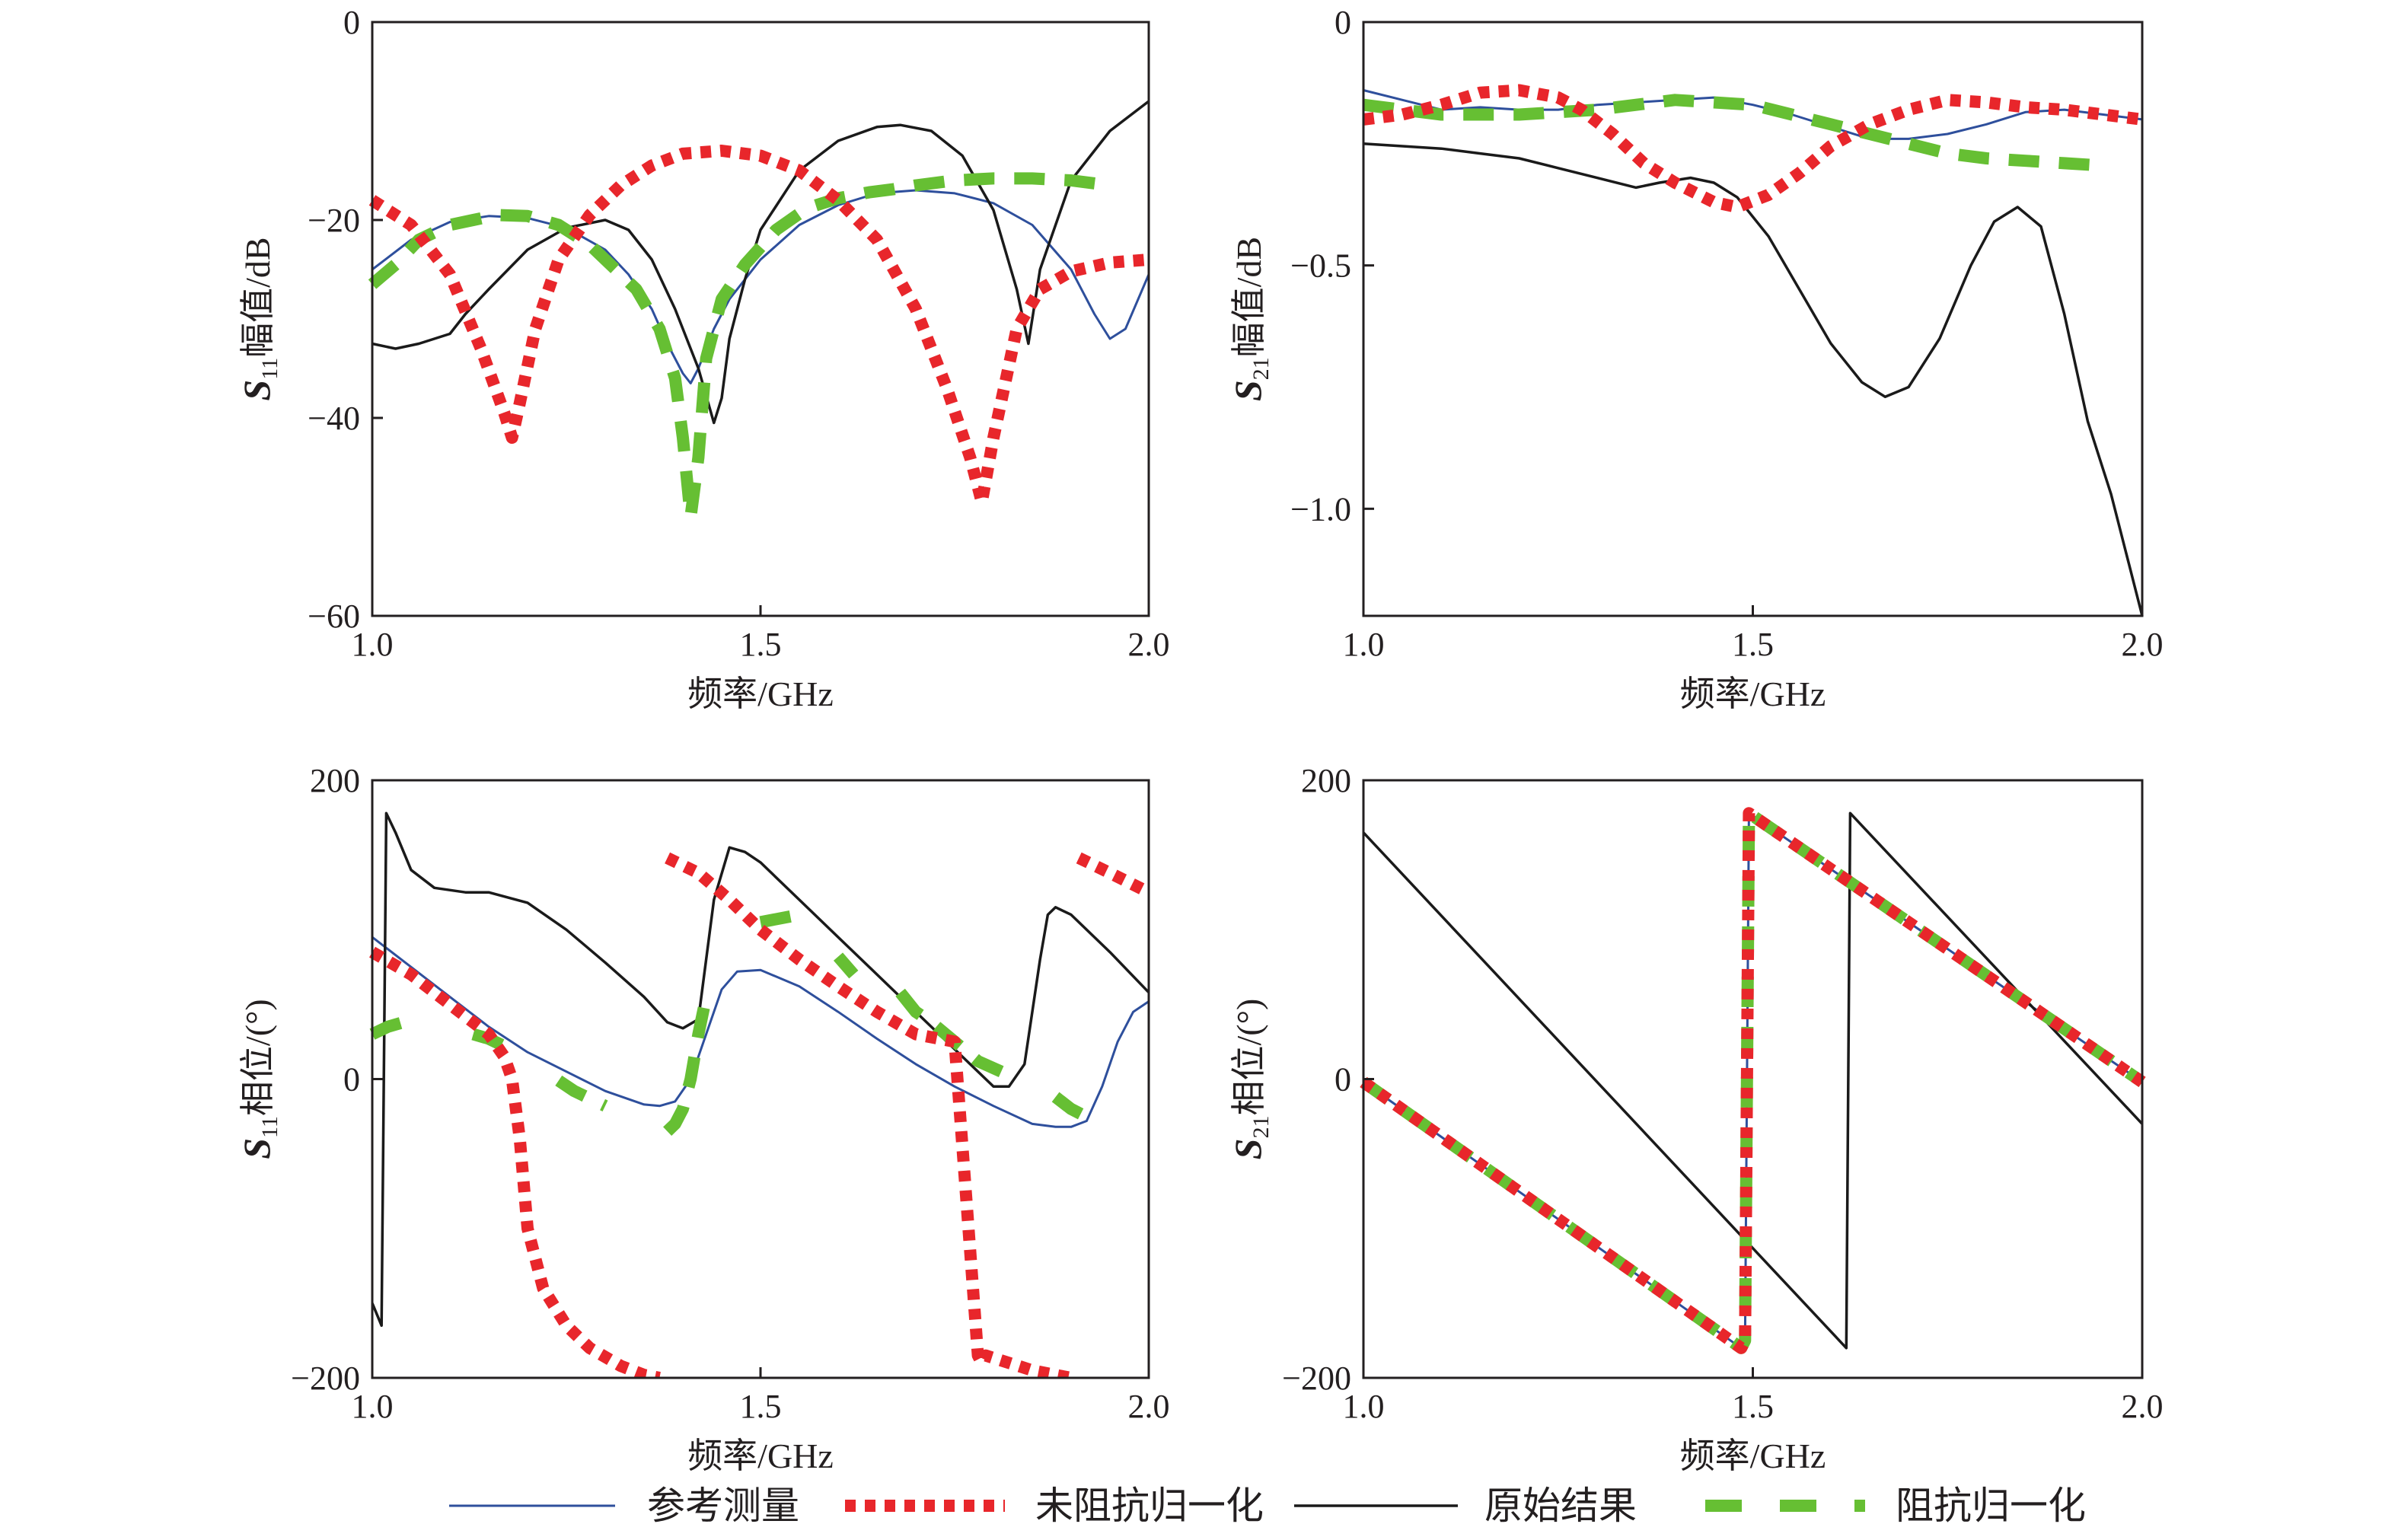  What do you see at coordinates (334, 221) in the screenshot?
I see `y-tick-label: −20` at bounding box center [334, 221].